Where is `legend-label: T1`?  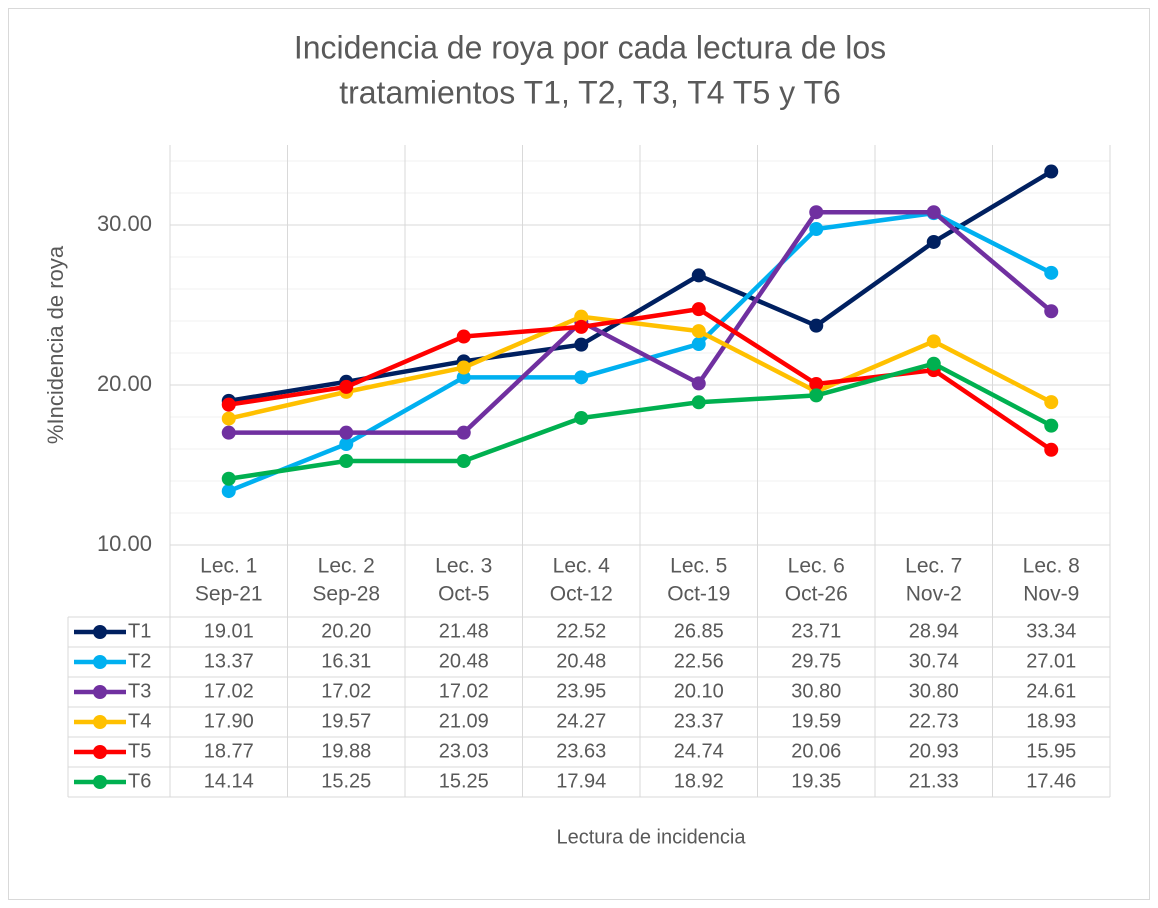
legend-label: T1 is located at coordinates (139, 631).